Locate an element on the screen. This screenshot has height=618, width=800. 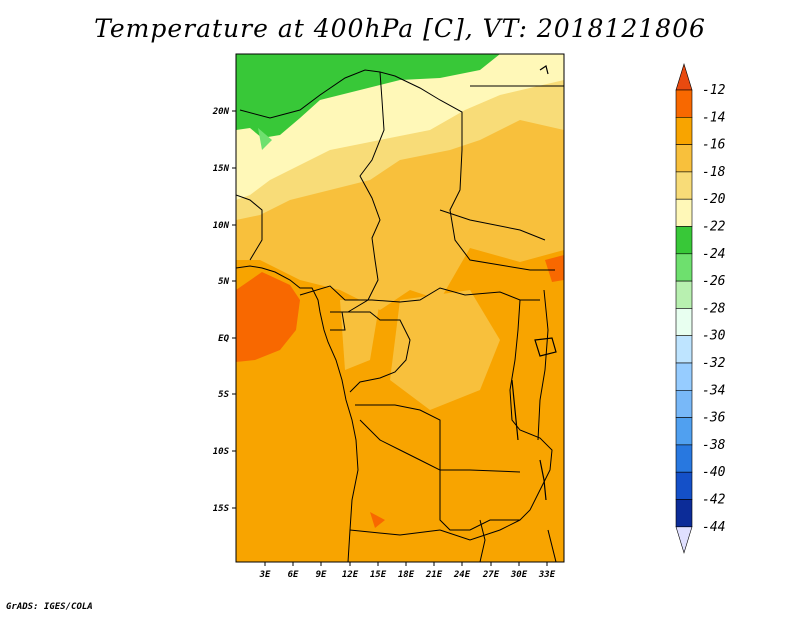
colorbar-label: -14 is located at coordinates (713, 117).